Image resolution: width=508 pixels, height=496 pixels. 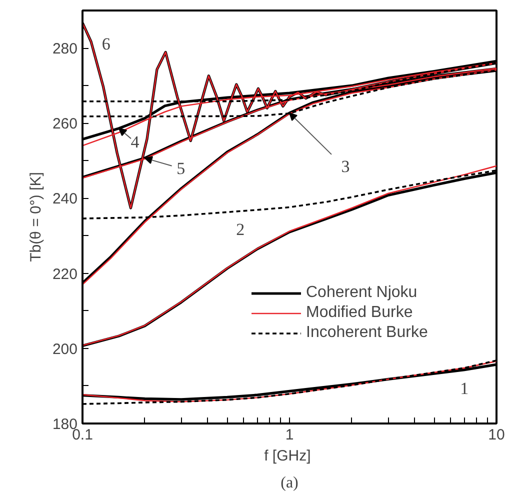 What do you see at coordinates (359, 313) in the screenshot?
I see `legend-label: Modified Burke` at bounding box center [359, 313].